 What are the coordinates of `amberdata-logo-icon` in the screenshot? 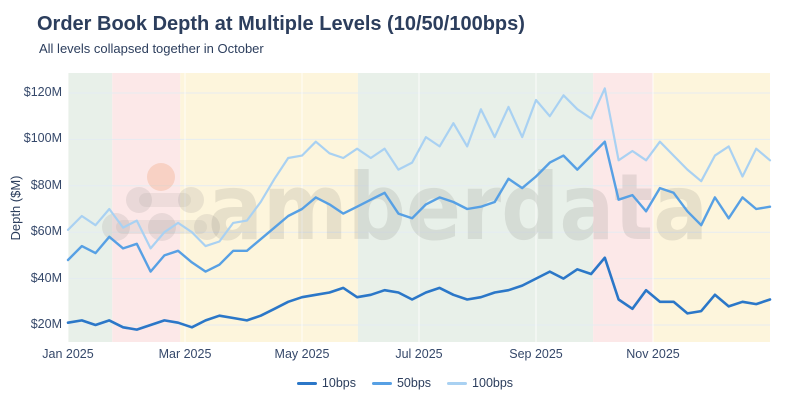 It's located at (161, 202).